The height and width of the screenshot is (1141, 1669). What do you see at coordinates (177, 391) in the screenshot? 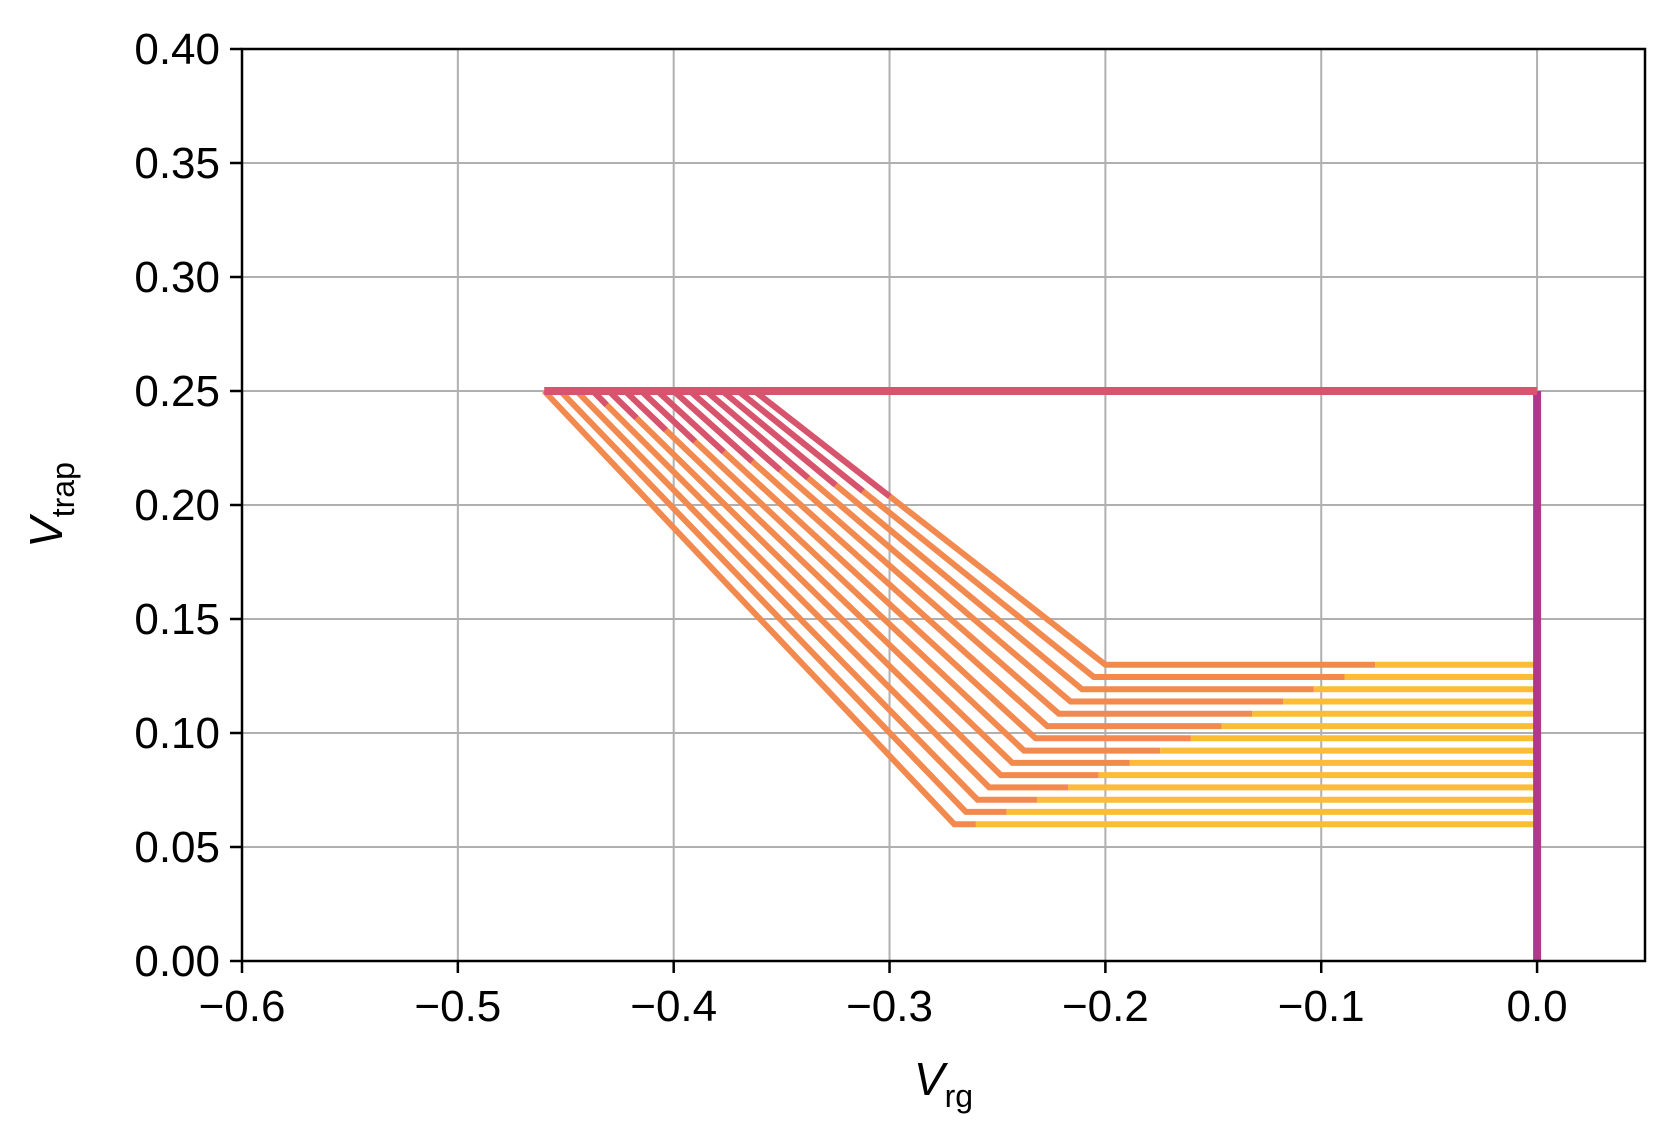
I see `y-tick-label-5: 0.25` at bounding box center [177, 391].